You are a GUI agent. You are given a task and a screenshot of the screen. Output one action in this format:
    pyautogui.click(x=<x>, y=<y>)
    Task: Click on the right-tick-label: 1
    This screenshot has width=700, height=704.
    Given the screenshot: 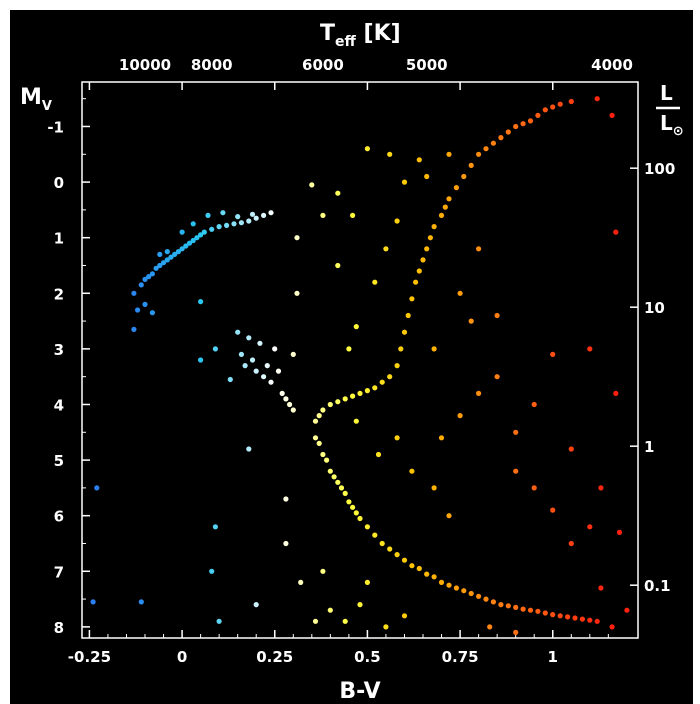 What is the action you would take?
    pyautogui.click(x=649, y=447)
    